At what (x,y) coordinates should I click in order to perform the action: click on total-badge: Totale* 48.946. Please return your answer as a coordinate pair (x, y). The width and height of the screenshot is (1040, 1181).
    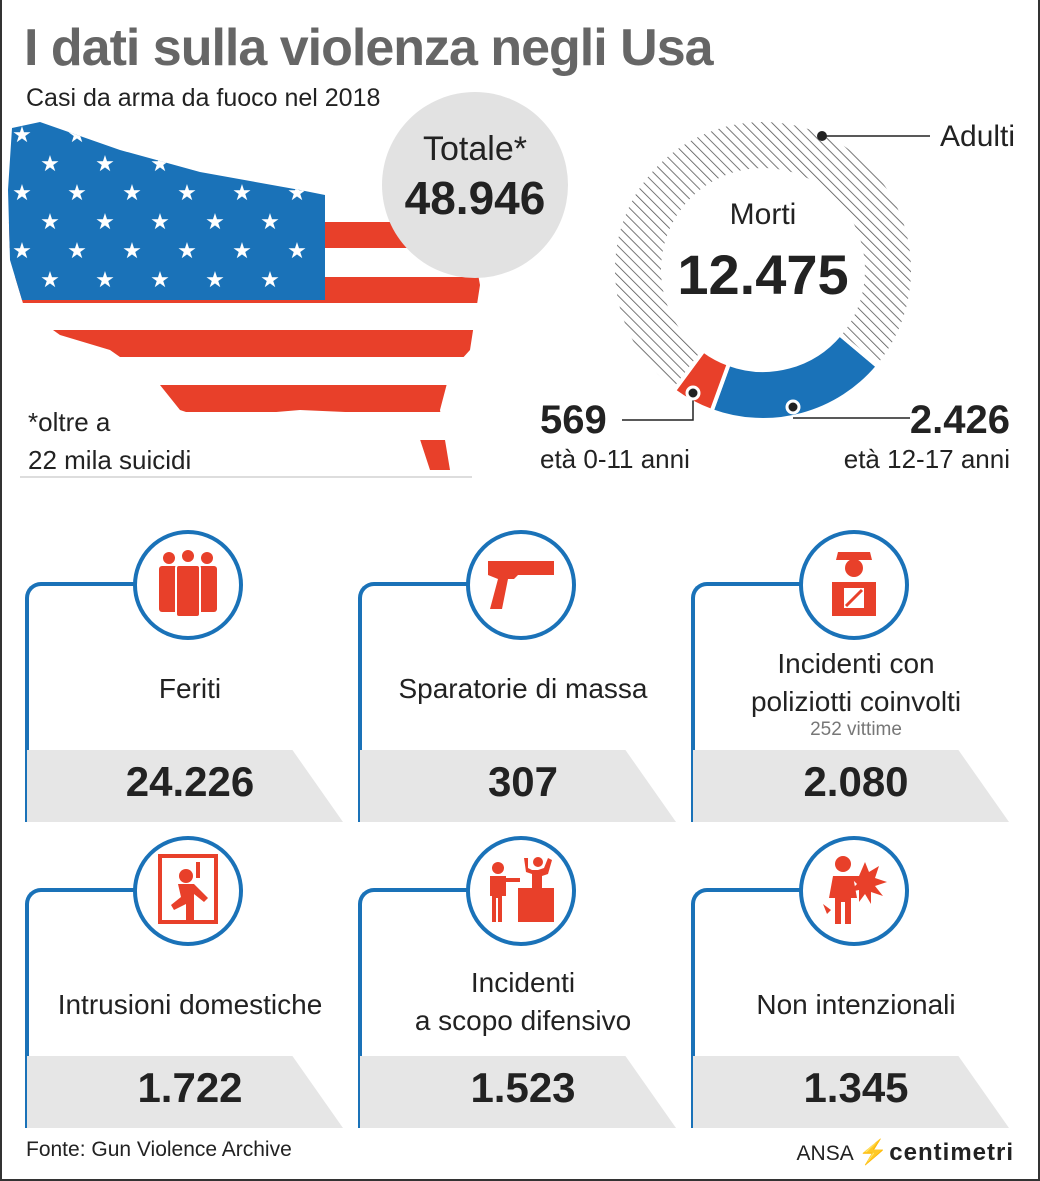
    Looking at the image, I should click on (475, 185).